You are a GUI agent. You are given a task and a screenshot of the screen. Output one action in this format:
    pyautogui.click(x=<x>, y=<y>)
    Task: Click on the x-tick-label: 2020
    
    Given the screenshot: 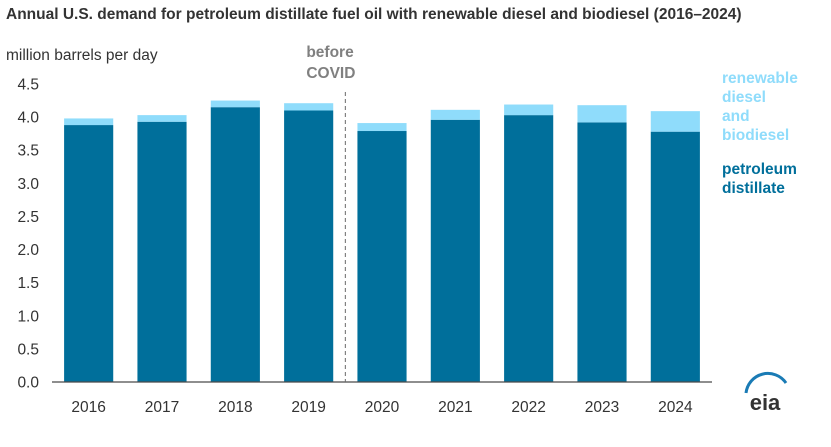 What is the action you would take?
    pyautogui.click(x=382, y=407)
    